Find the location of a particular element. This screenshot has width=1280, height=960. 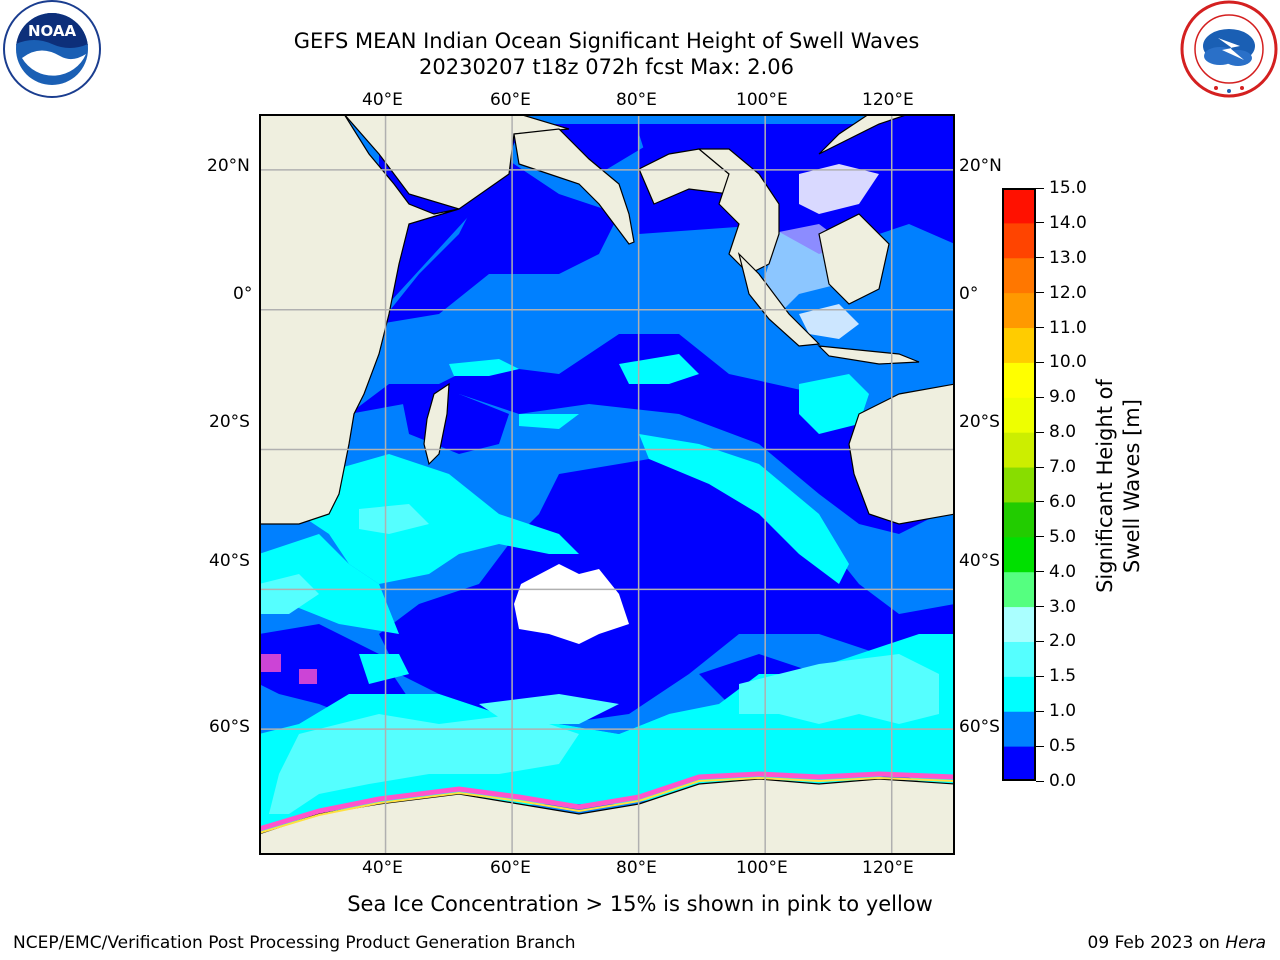

colorbar-tick-label: 2.0 is located at coordinates (1063, 641).